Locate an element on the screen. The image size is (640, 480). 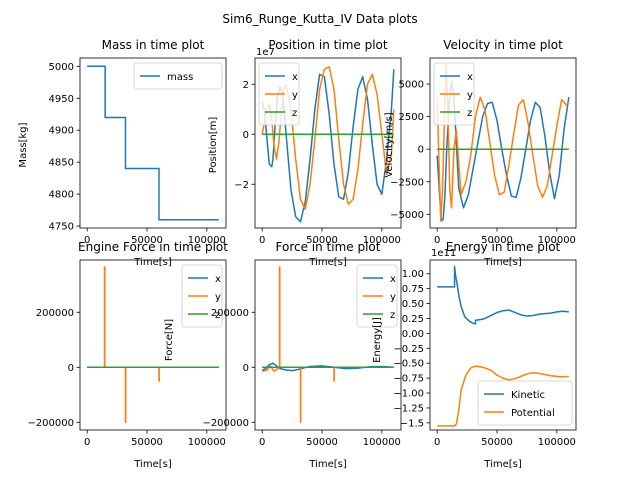
engine-force-ytick-label: 200000 is located at coordinates (55, 313).